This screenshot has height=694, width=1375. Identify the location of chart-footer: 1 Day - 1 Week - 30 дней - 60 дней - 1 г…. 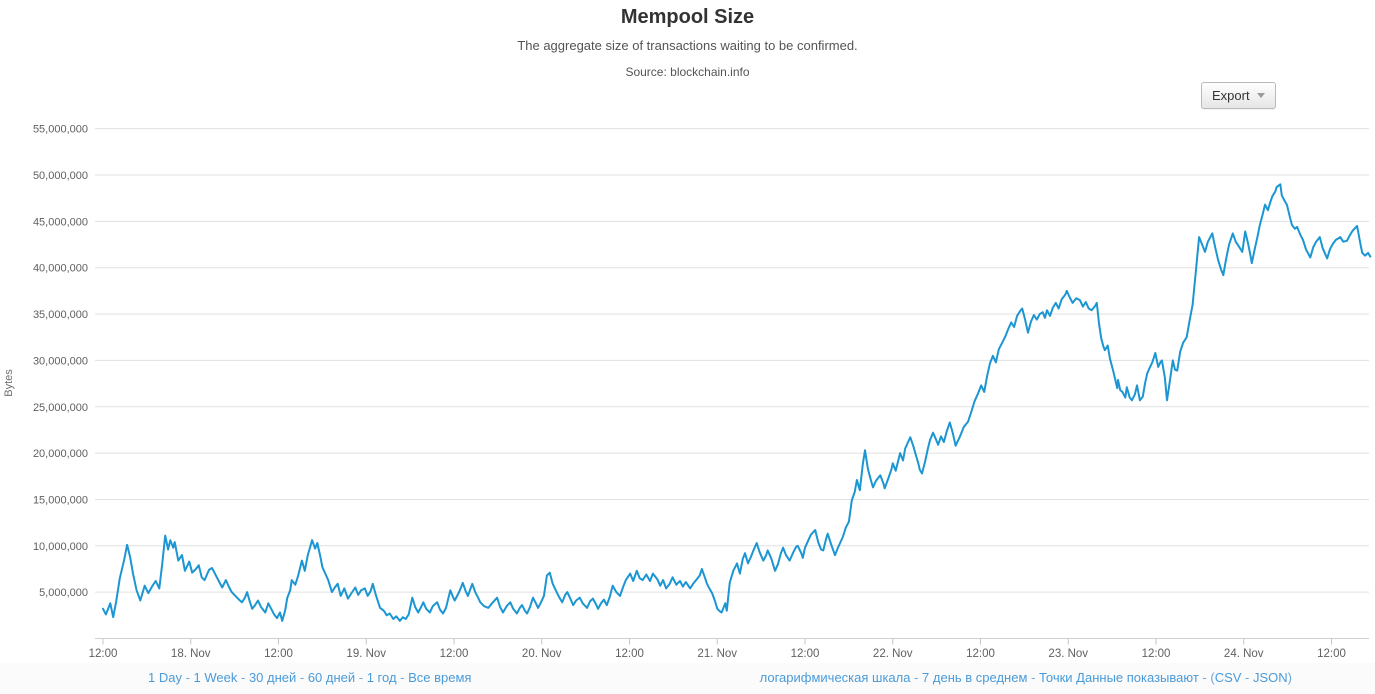
(687, 678).